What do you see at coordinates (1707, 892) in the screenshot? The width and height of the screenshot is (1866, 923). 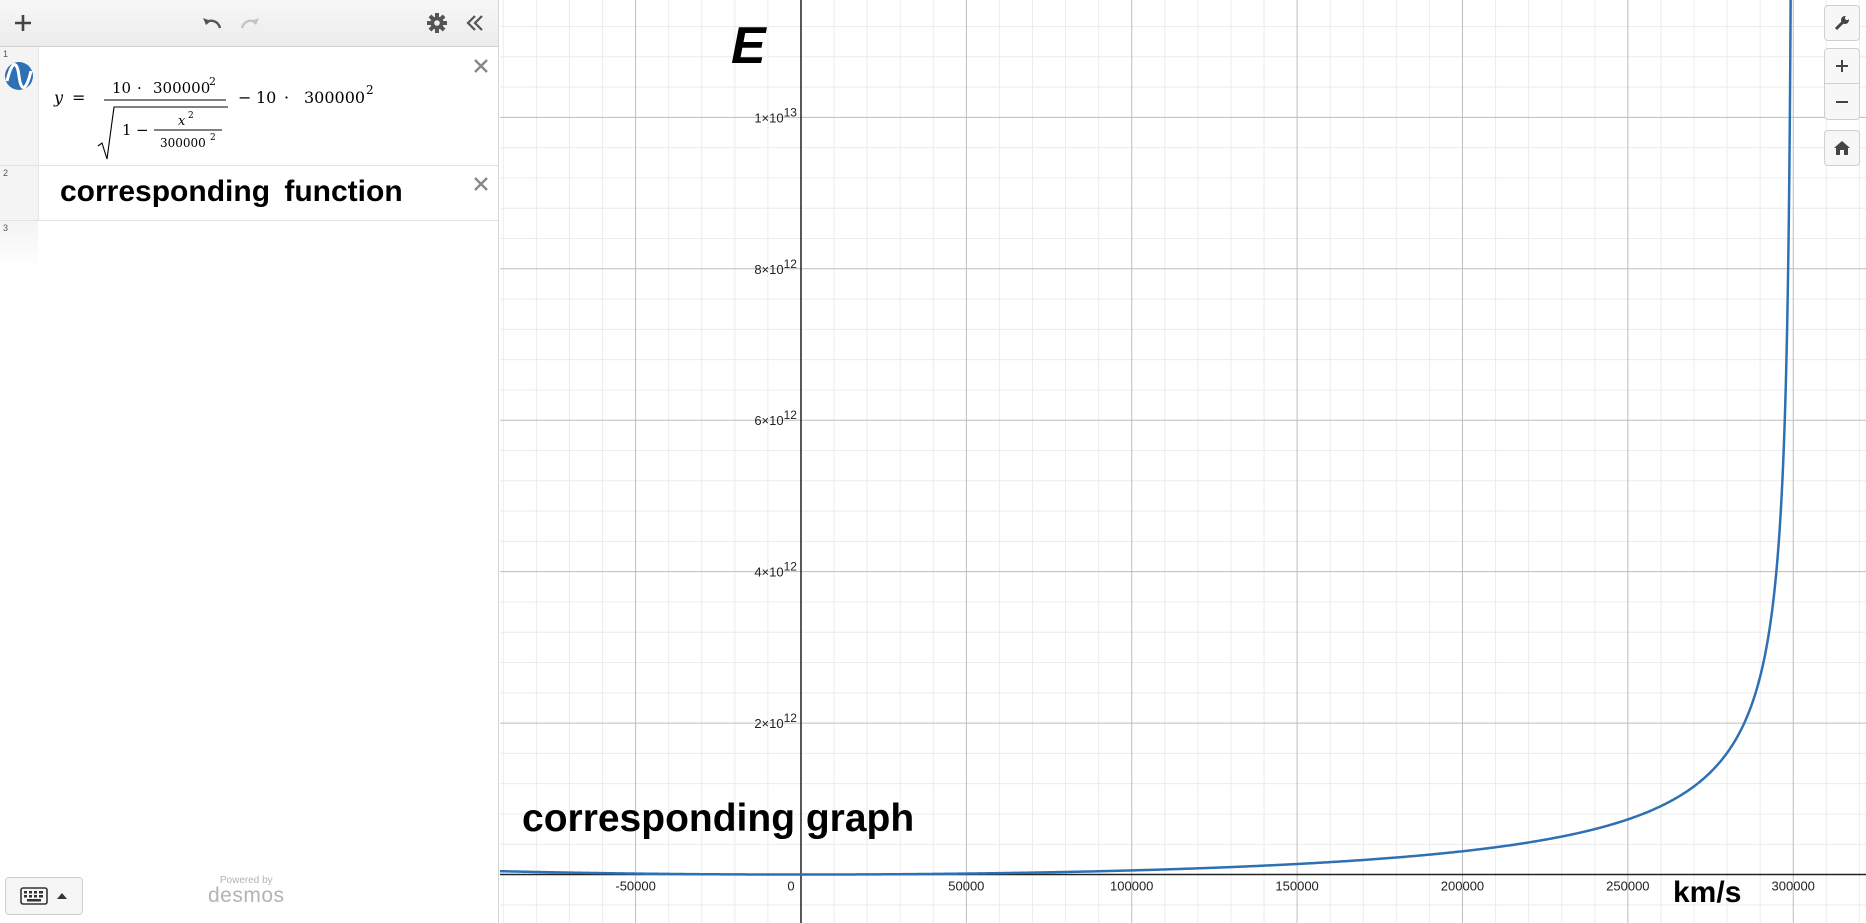 I see `x-axis-unit-label: km/s` at bounding box center [1707, 892].